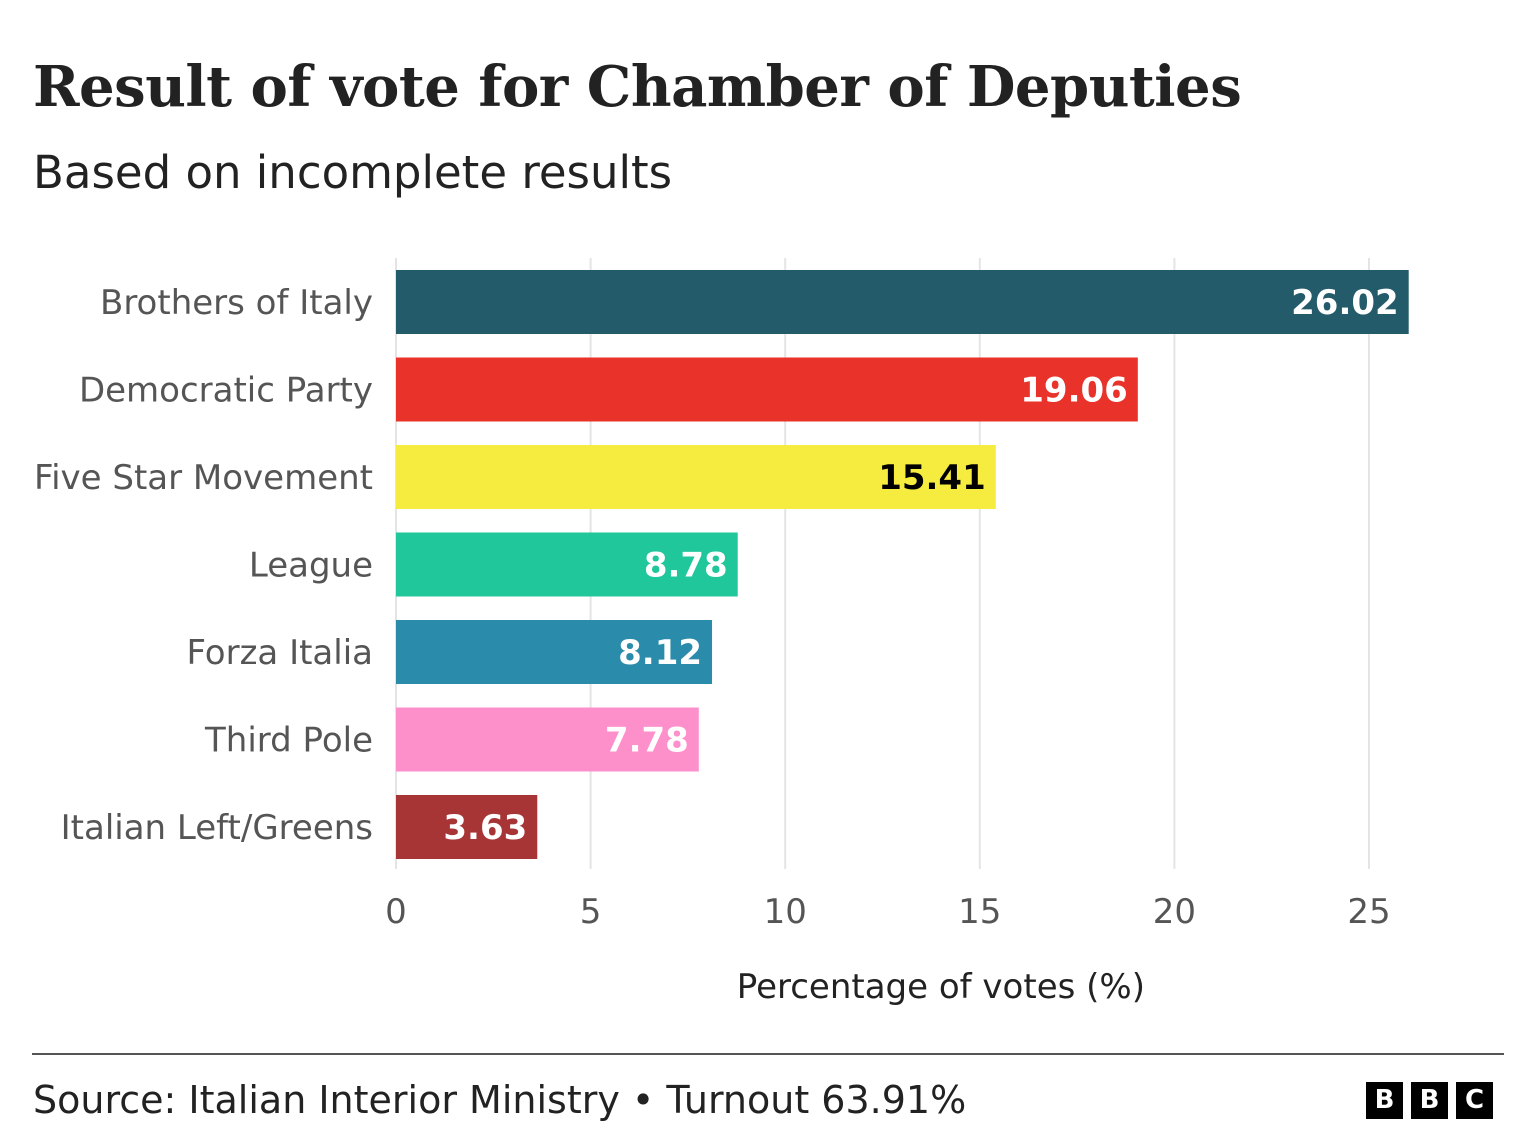 The width and height of the screenshot is (1536, 1129). I want to click on x-tick-label: 20, so click(1174, 912).